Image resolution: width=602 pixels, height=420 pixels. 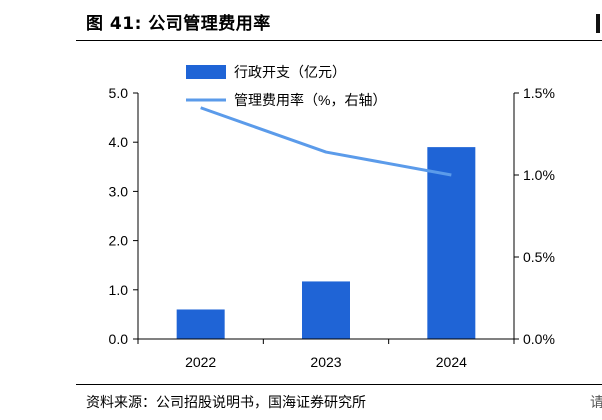 What do you see at coordinates (310, 100) in the screenshot?
I see `legend-line-label: 管理费用率（%，右轴）` at bounding box center [310, 100].